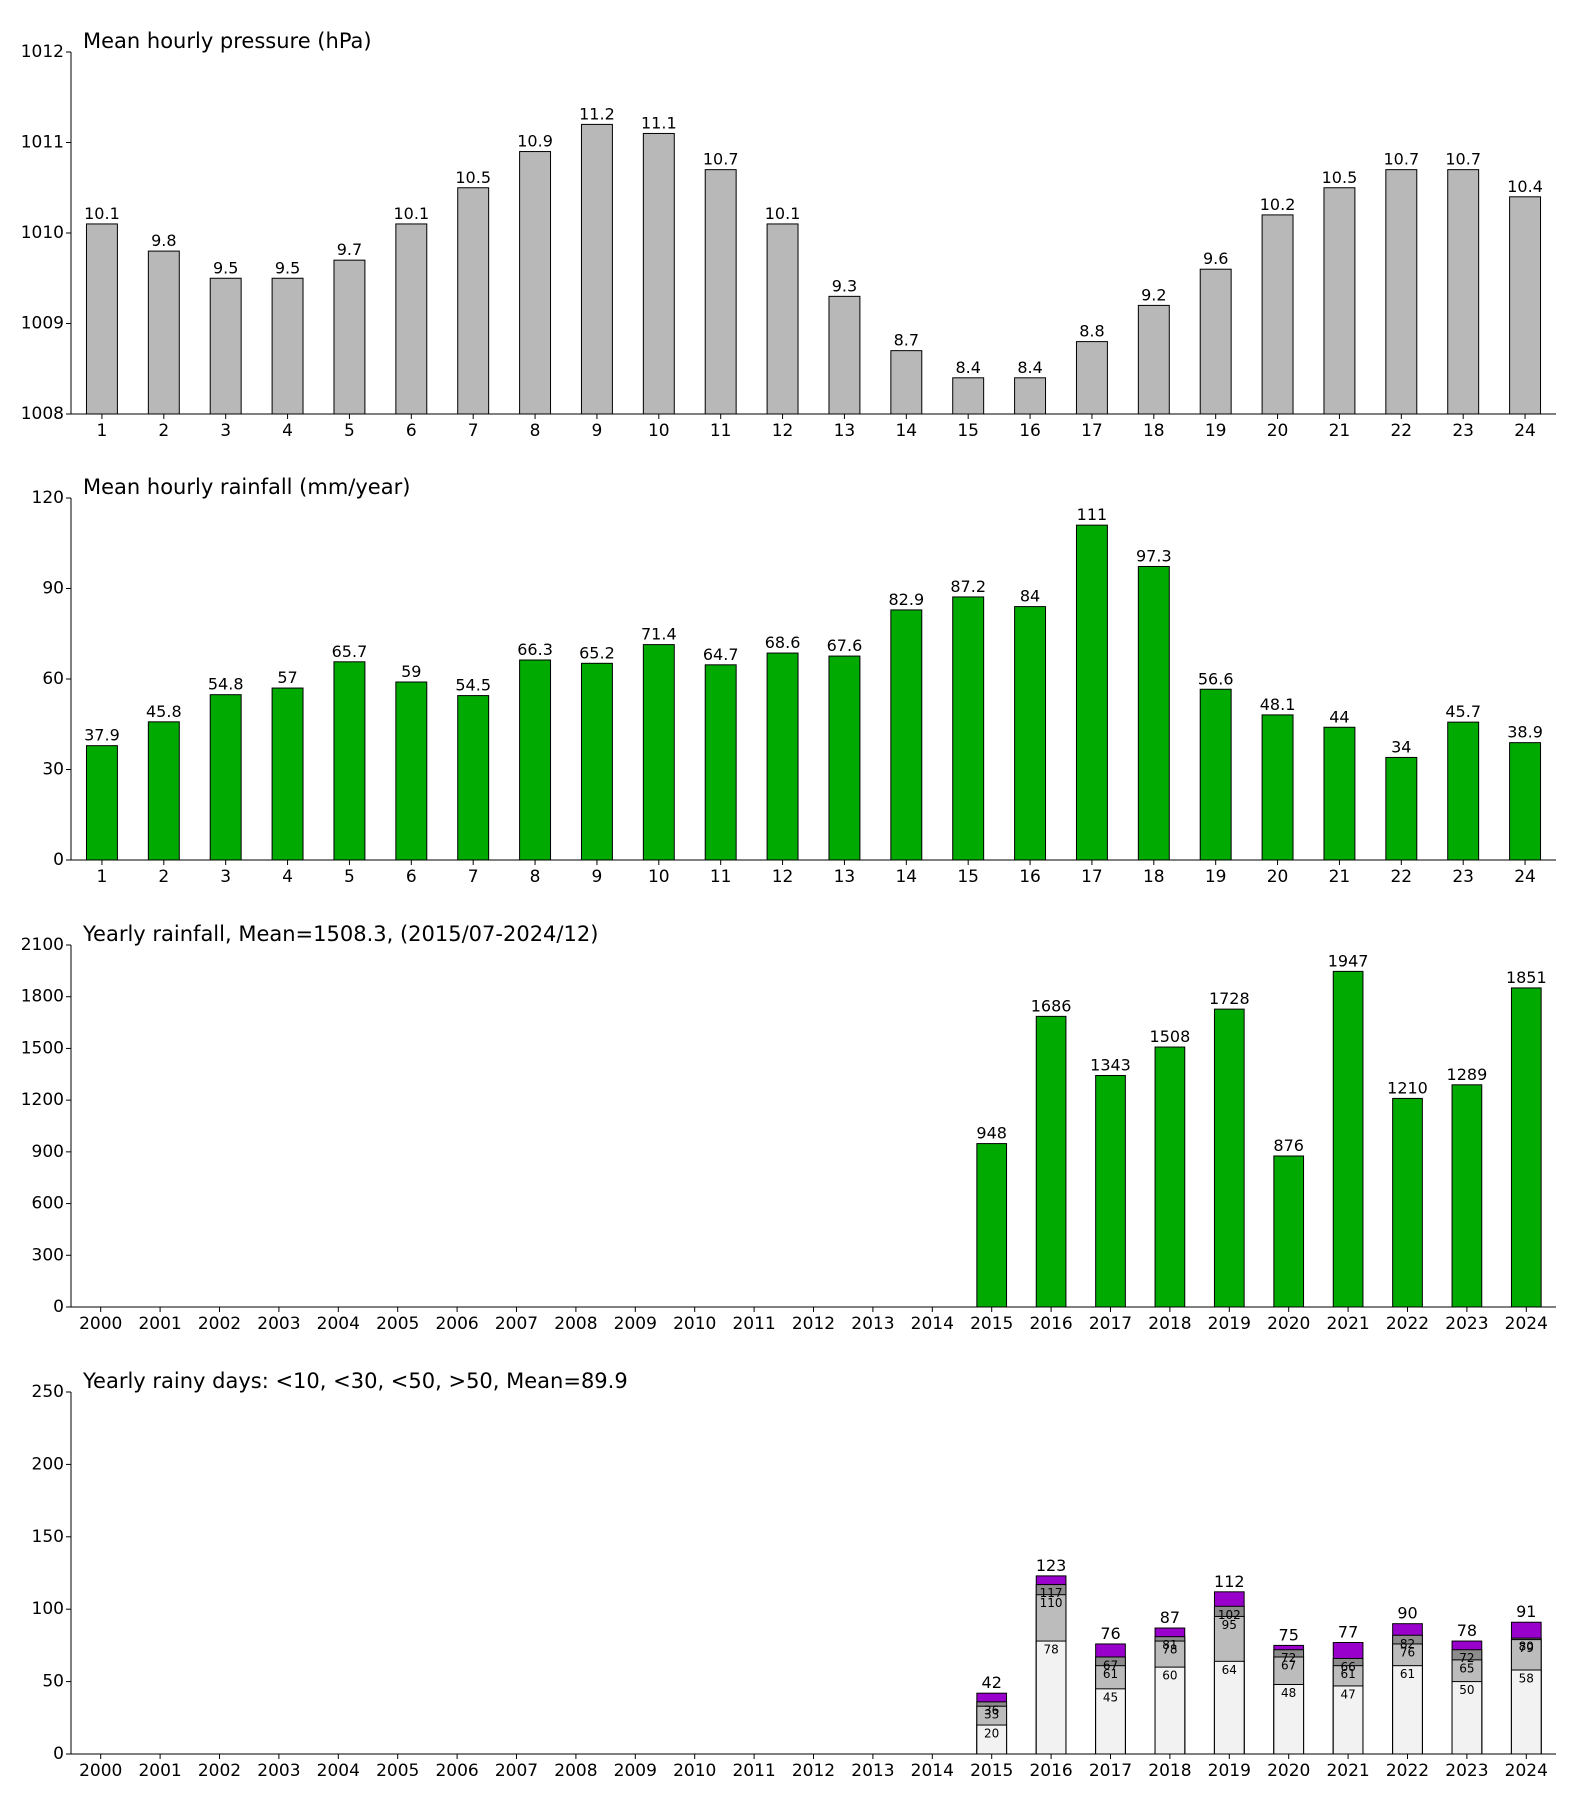 The height and width of the screenshot is (1800, 1580). Describe the element at coordinates (932, 1771) in the screenshot. I see `x-tick-label: 2014` at that location.